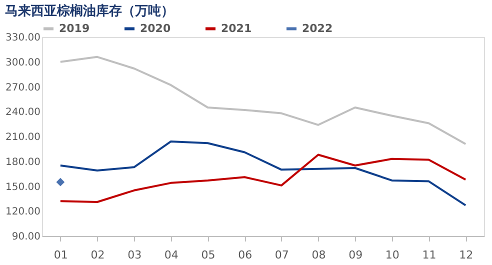  I want to click on y-tick-label: 90.00, so click(26, 237).